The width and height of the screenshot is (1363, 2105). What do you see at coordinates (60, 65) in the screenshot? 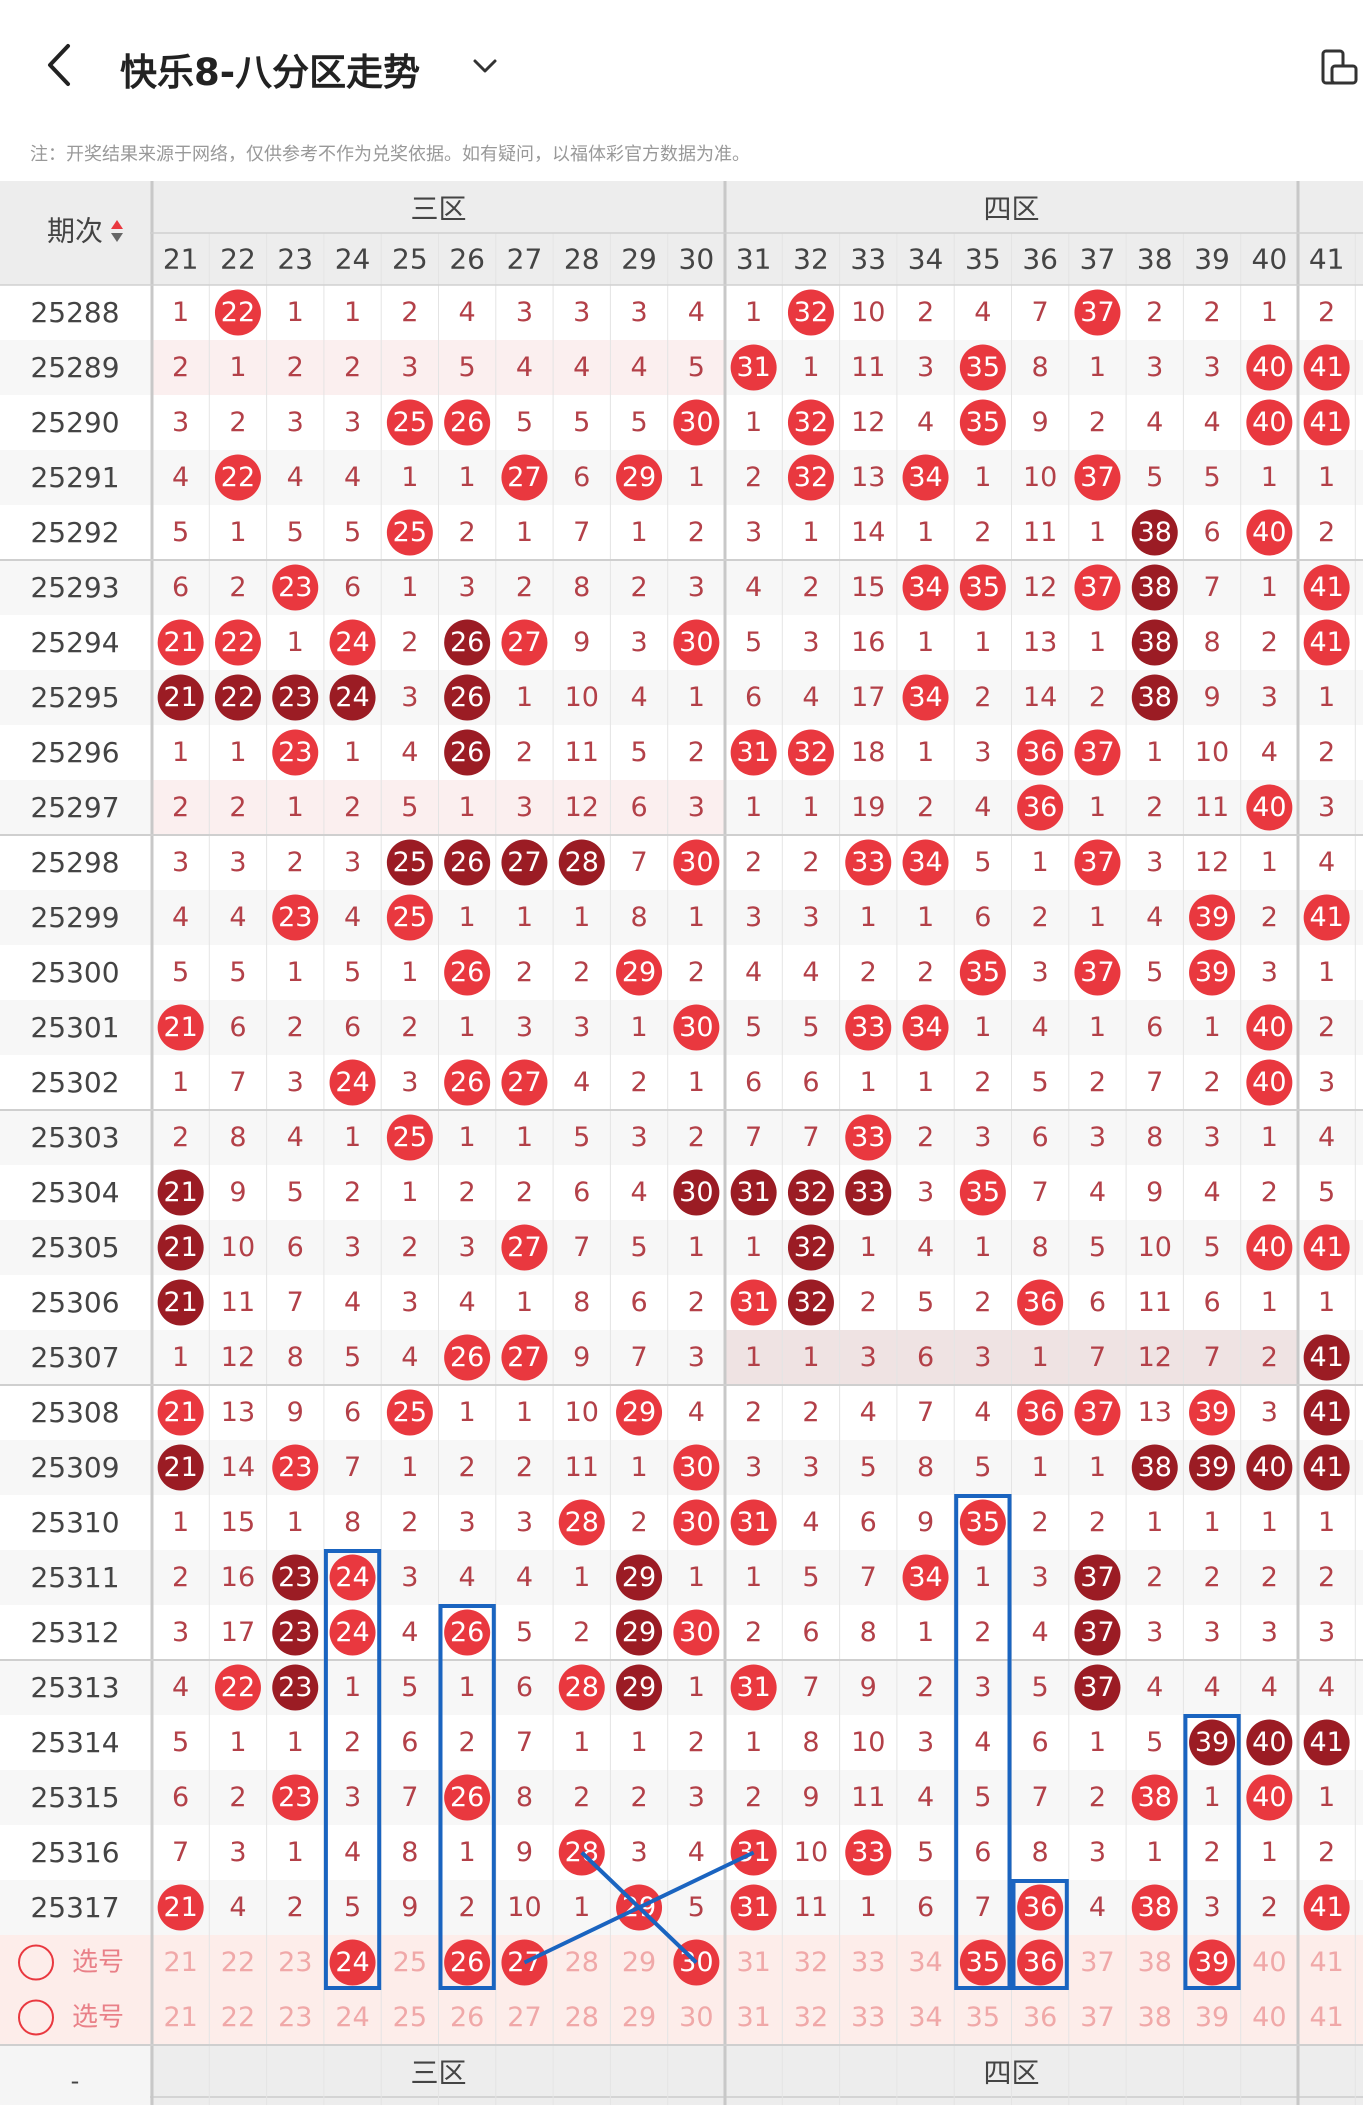
I see `chevron-left-icon` at bounding box center [60, 65].